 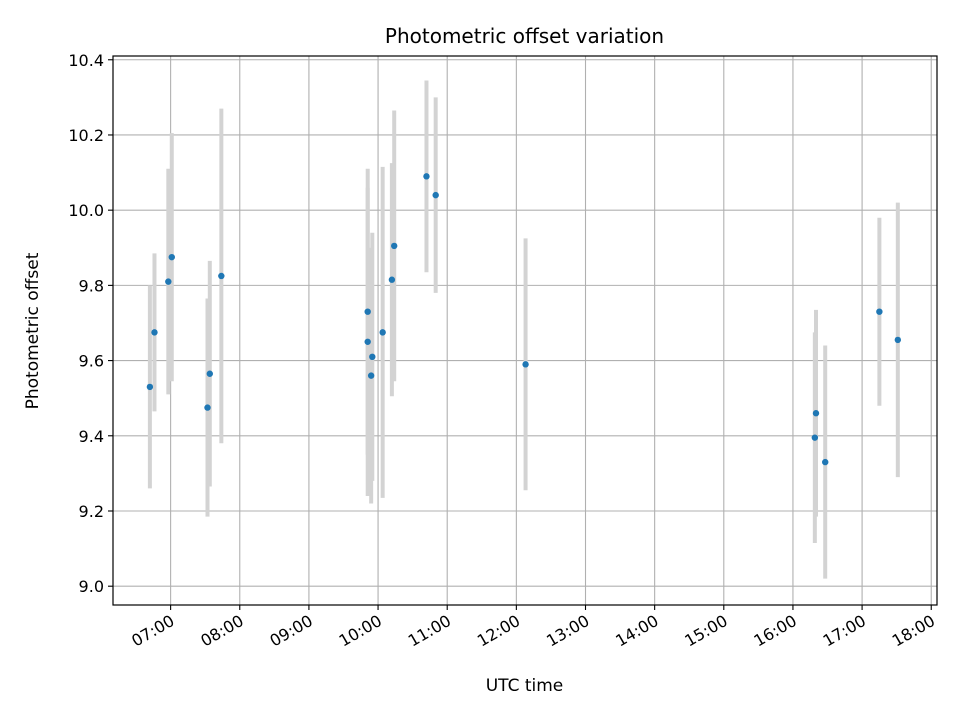 What do you see at coordinates (91, 586) in the screenshot?
I see `y-tick-label: 9.0` at bounding box center [91, 586].